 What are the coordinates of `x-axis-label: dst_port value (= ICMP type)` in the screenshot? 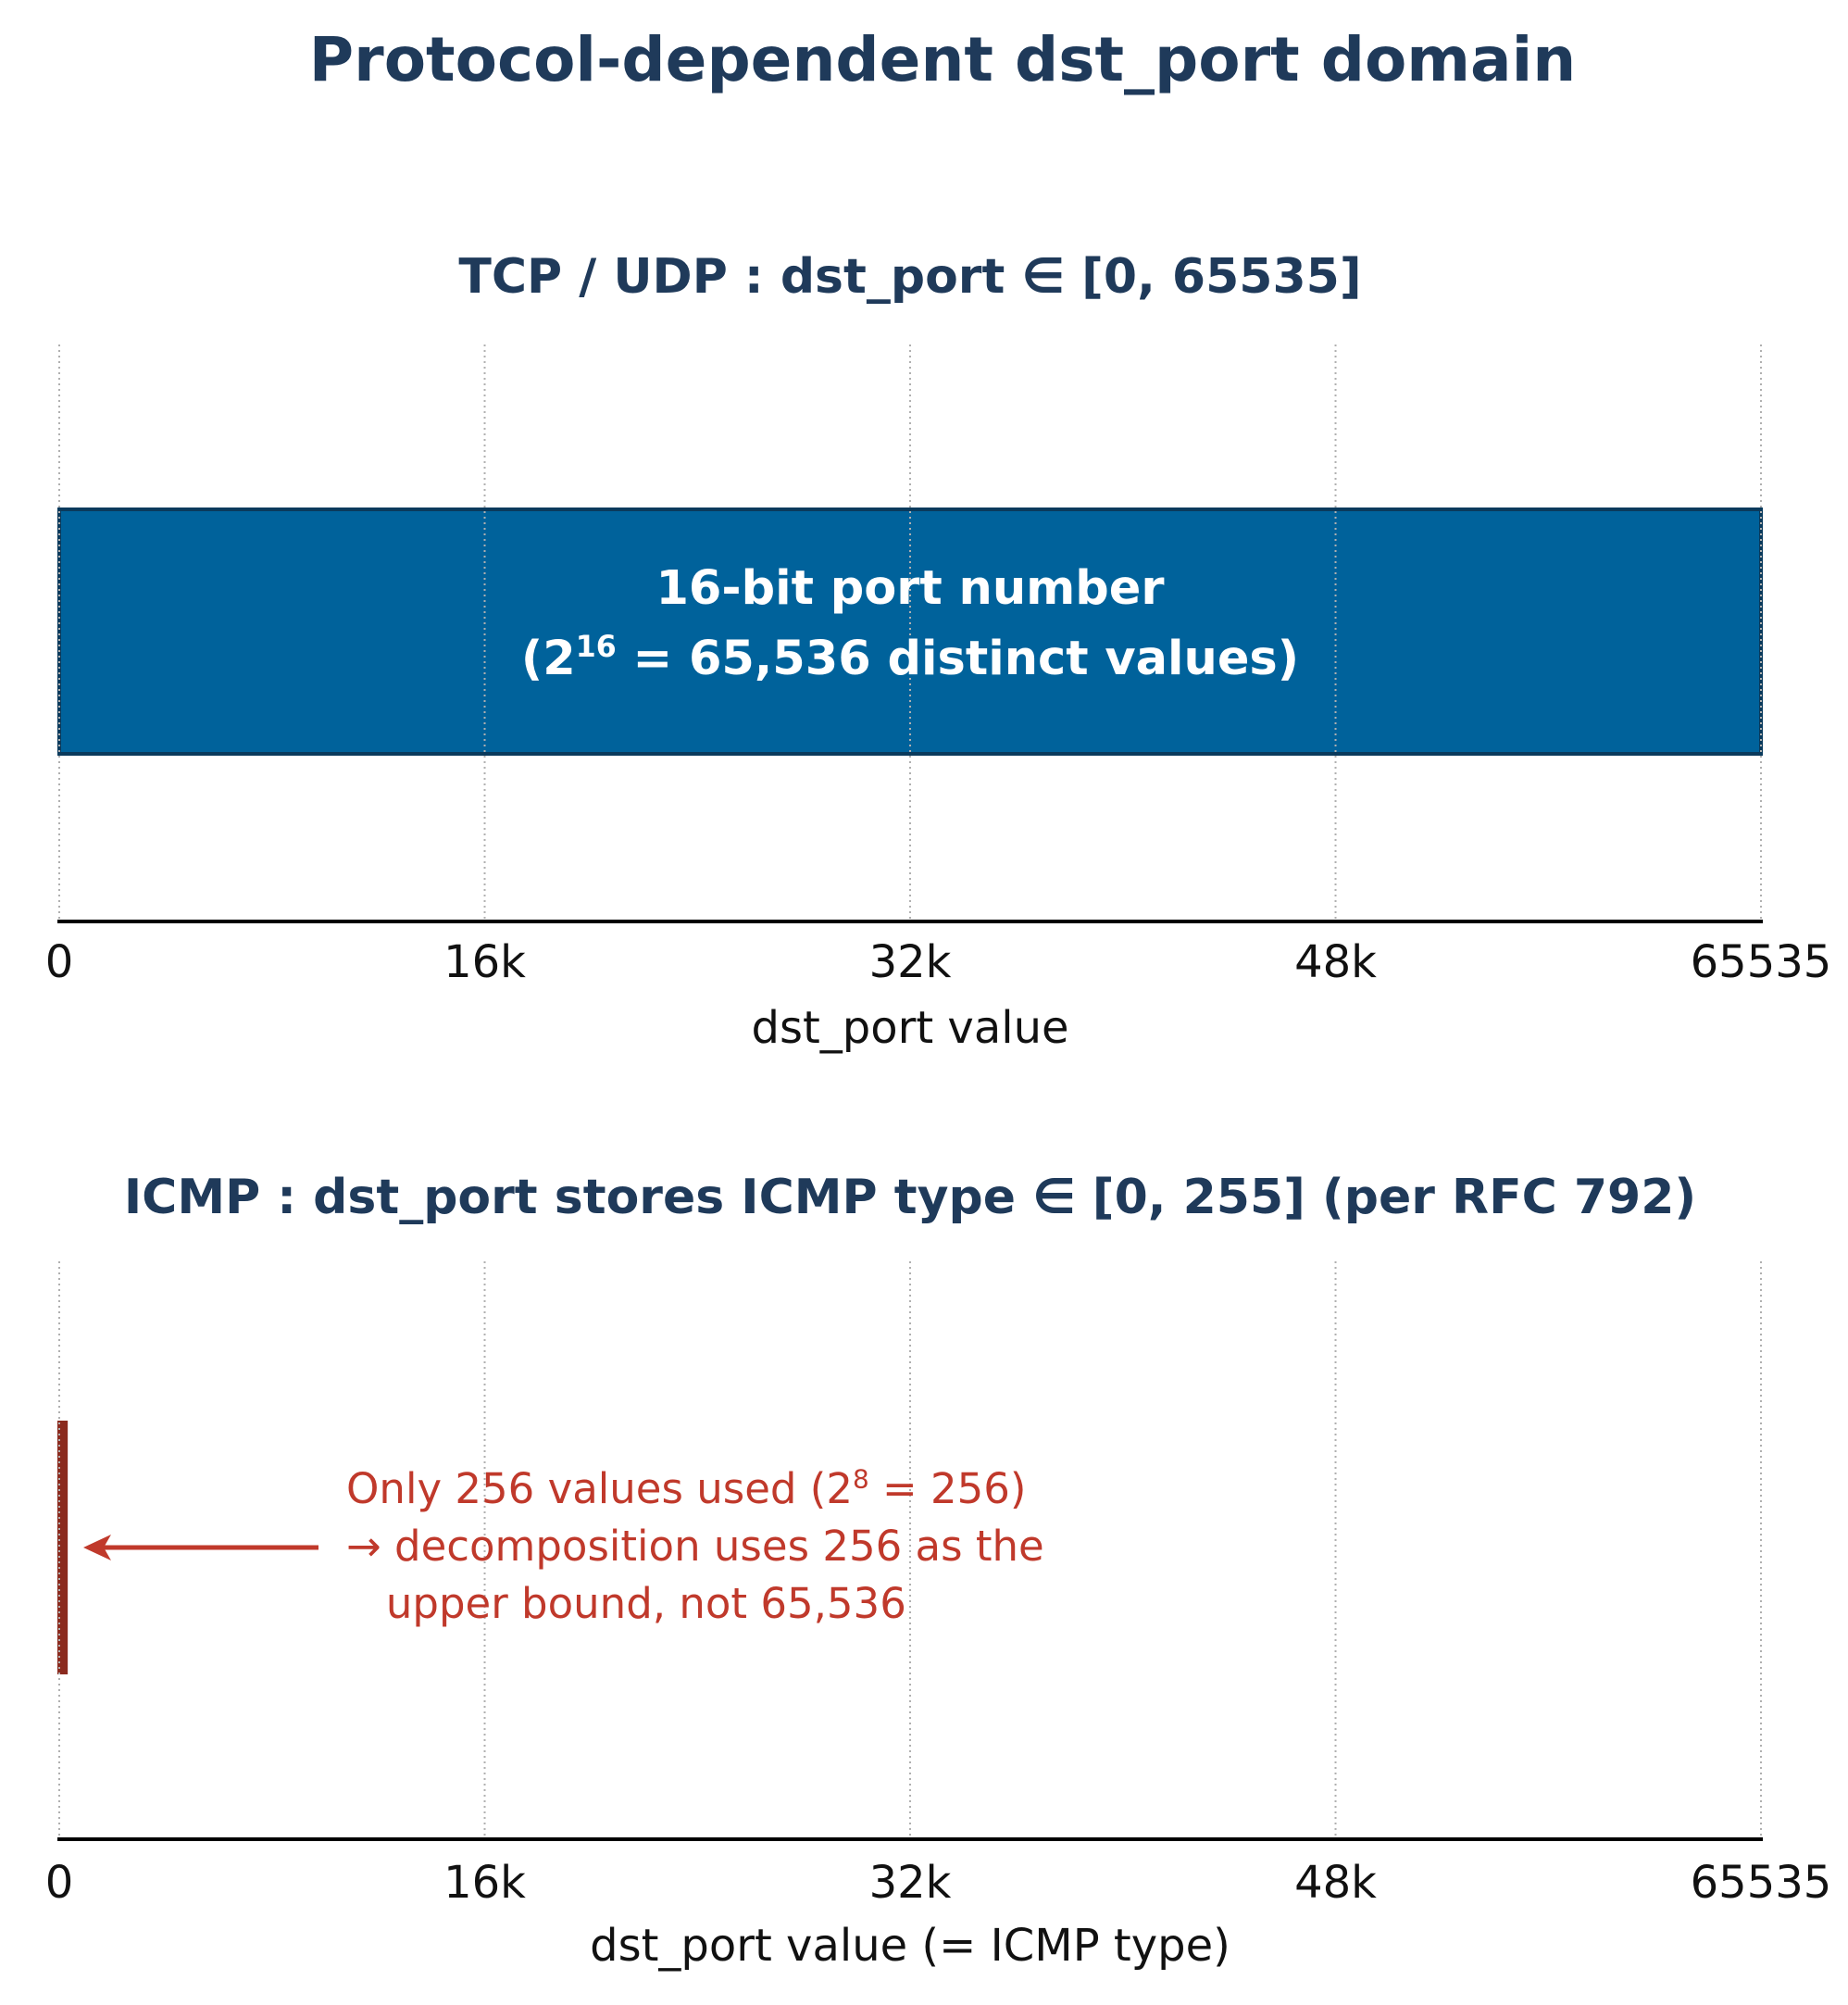 It's located at (910, 1946).